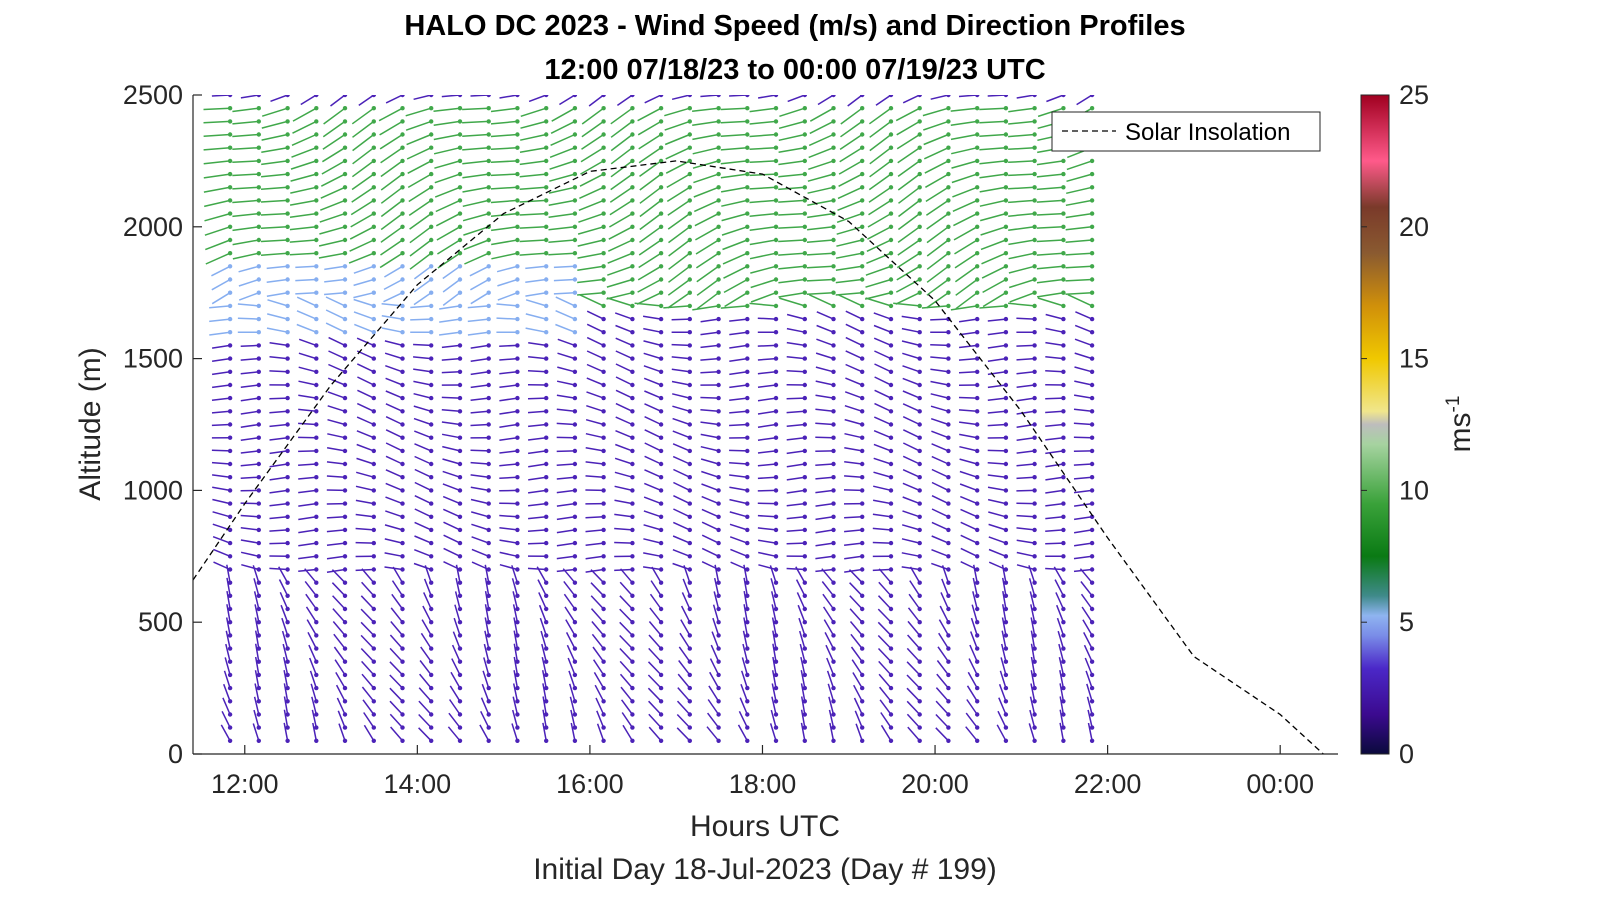 This screenshot has height=911, width=1607. Describe the element at coordinates (765, 869) in the screenshot. I see `x-axis-sublabel: Initial Day 18-Jul-2023 (Day # 199)` at that location.